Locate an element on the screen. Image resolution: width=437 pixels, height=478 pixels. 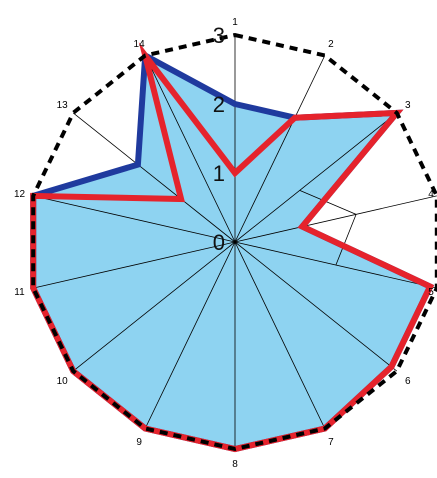
category-label-4: 4 is located at coordinates (431, 194).